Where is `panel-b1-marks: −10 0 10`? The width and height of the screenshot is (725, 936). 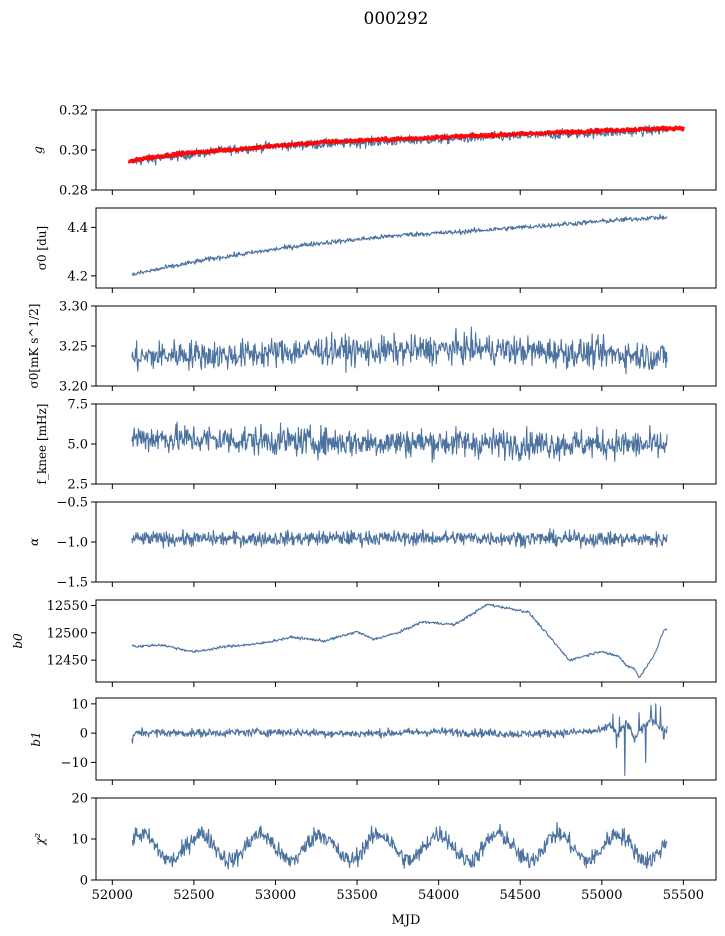
panel-b1-marks: −10 0 10 is located at coordinates (372, 741).